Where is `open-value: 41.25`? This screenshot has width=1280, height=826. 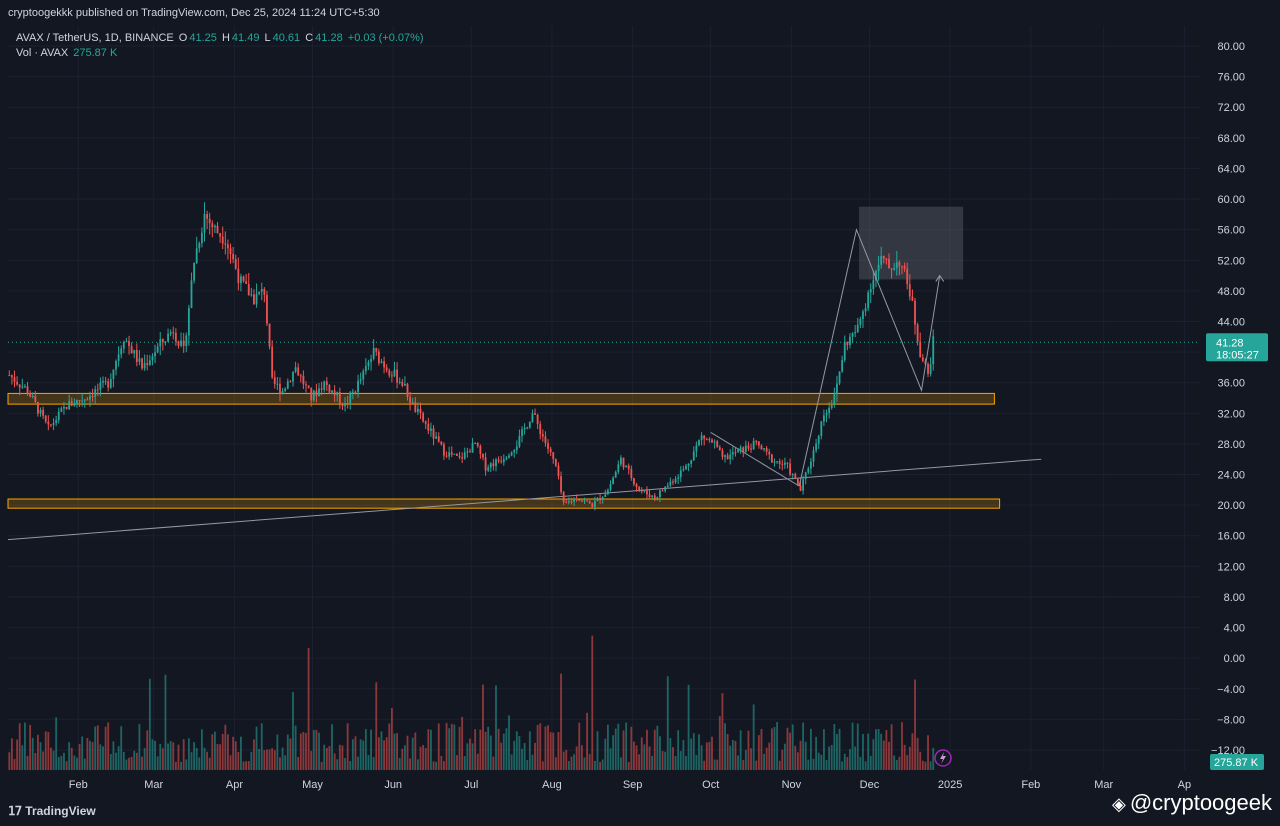
open-value: 41.25 is located at coordinates (203, 38).